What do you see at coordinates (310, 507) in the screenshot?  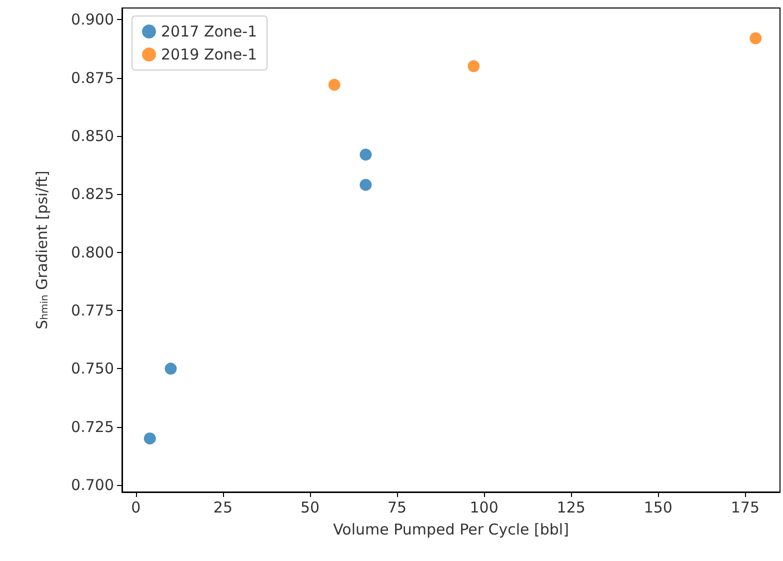 I see `x-tick-label: 50` at bounding box center [310, 507].